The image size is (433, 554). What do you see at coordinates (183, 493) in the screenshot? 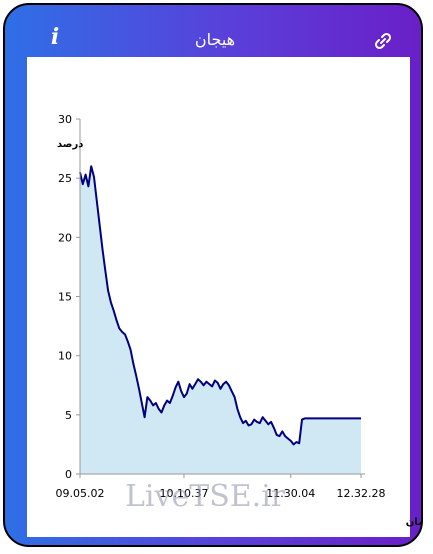
I see `x-tick-label: 10.10.37` at bounding box center [183, 493].